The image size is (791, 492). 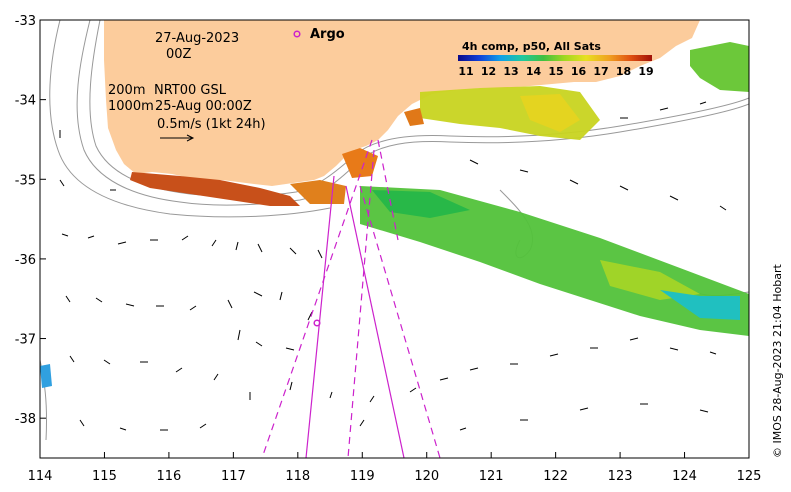 I want to click on argo-legend-label: Argo, so click(x=327, y=34).